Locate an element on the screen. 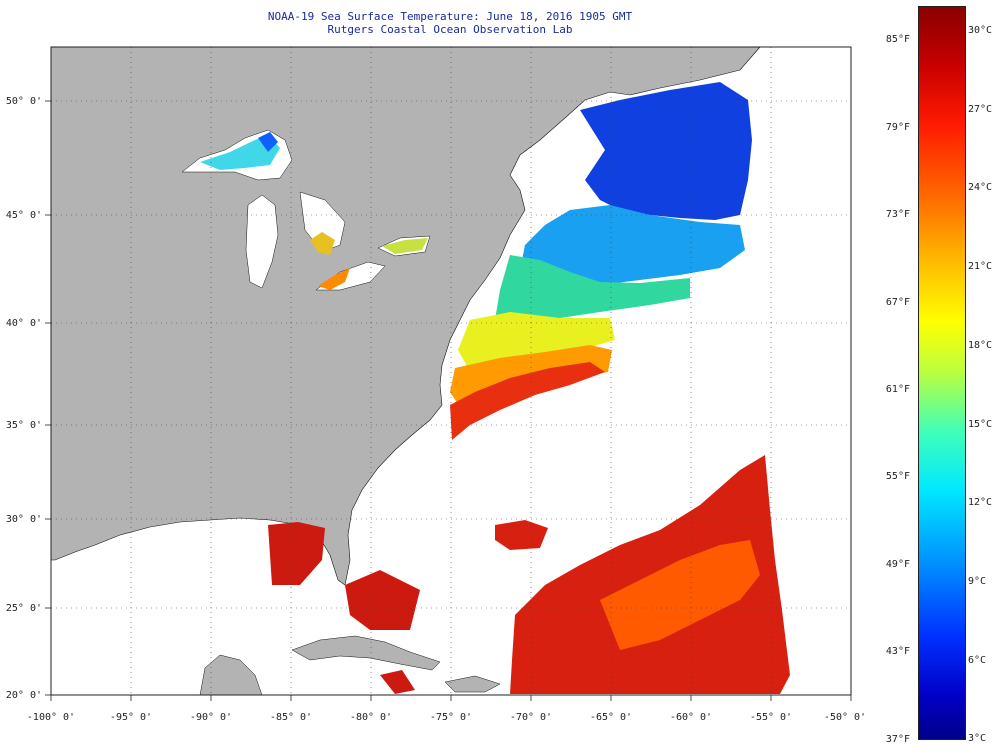  colorbar-c-label: 3°C is located at coordinates (977, 738).